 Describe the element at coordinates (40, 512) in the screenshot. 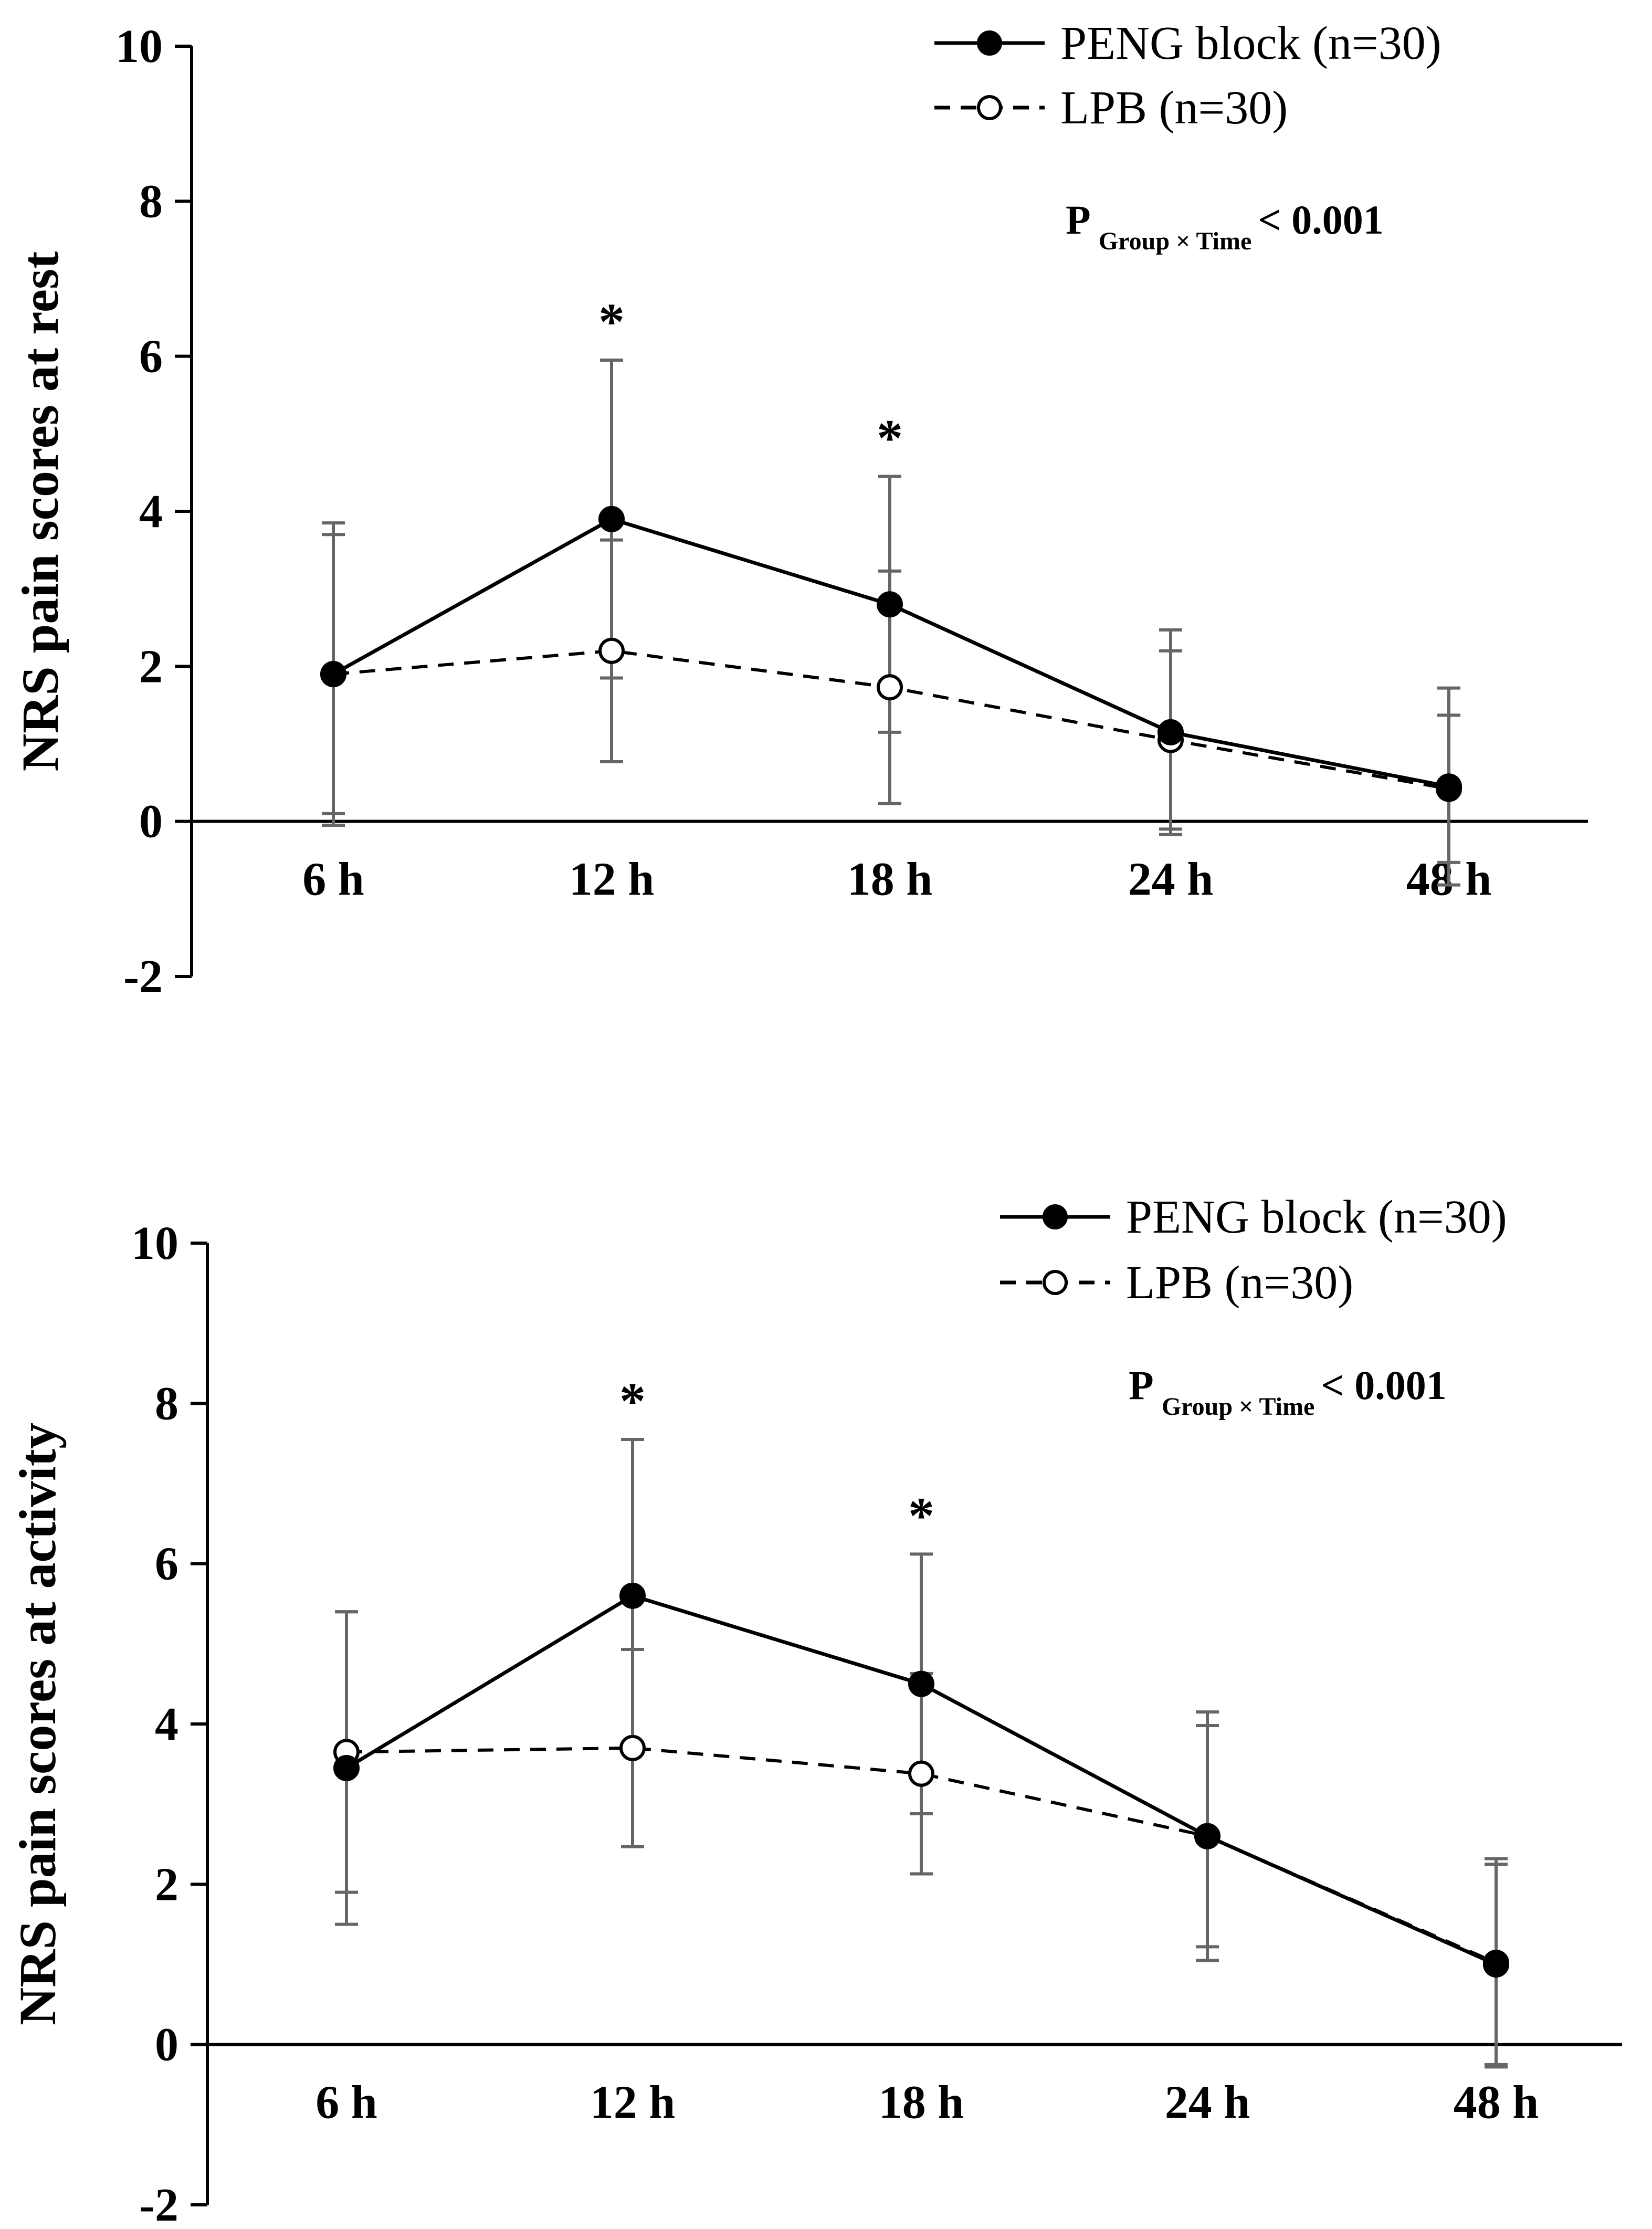

I see `y-axis-label: NRS pain scores at rest` at that location.